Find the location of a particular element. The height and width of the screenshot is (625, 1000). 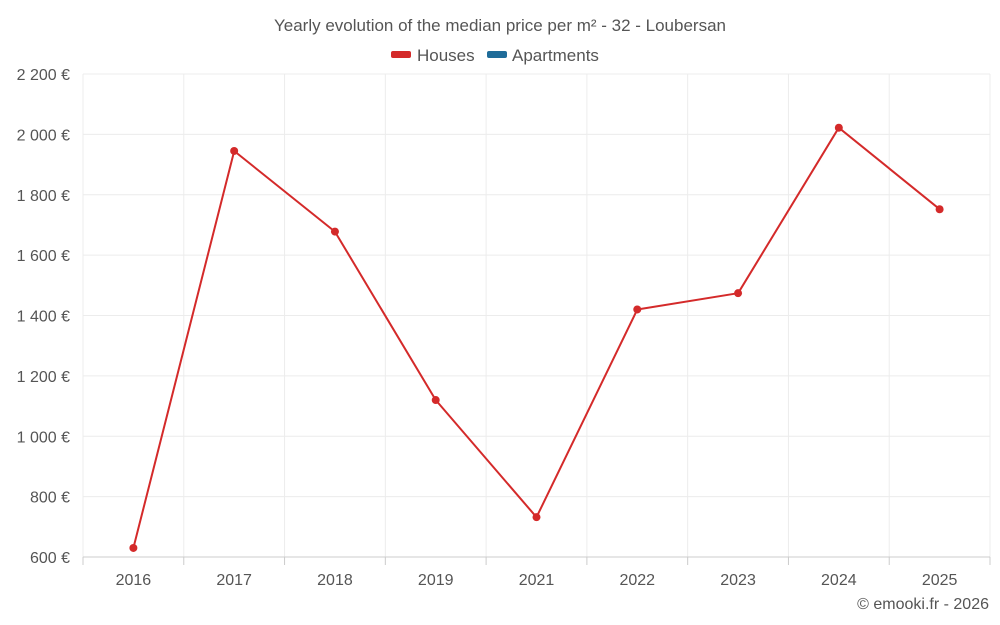

legend-swatch-houses is located at coordinates (401, 54).